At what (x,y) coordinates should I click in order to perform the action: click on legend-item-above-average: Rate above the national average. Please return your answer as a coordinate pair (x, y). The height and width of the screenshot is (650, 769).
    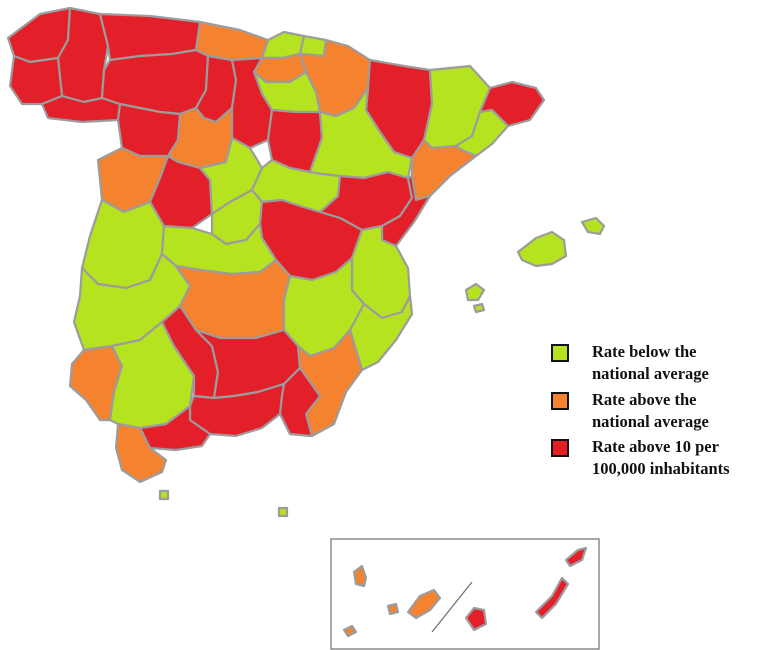
    Looking at the image, I should click on (656, 411).